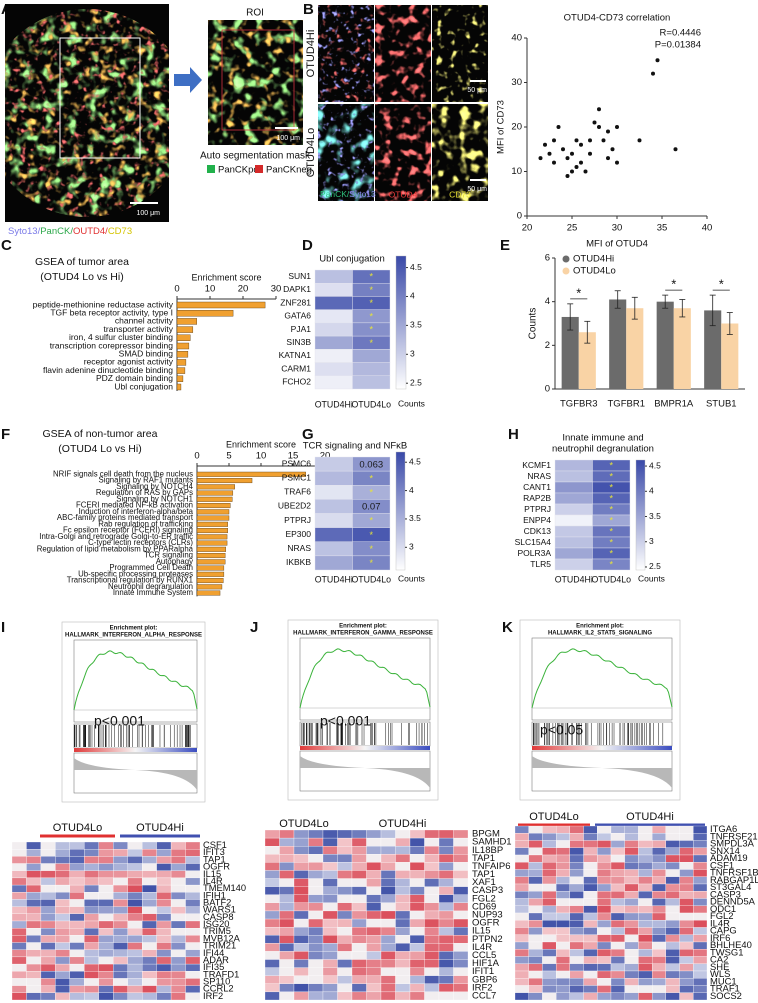  I want to click on row-label: DAPK1, so click(297, 289).